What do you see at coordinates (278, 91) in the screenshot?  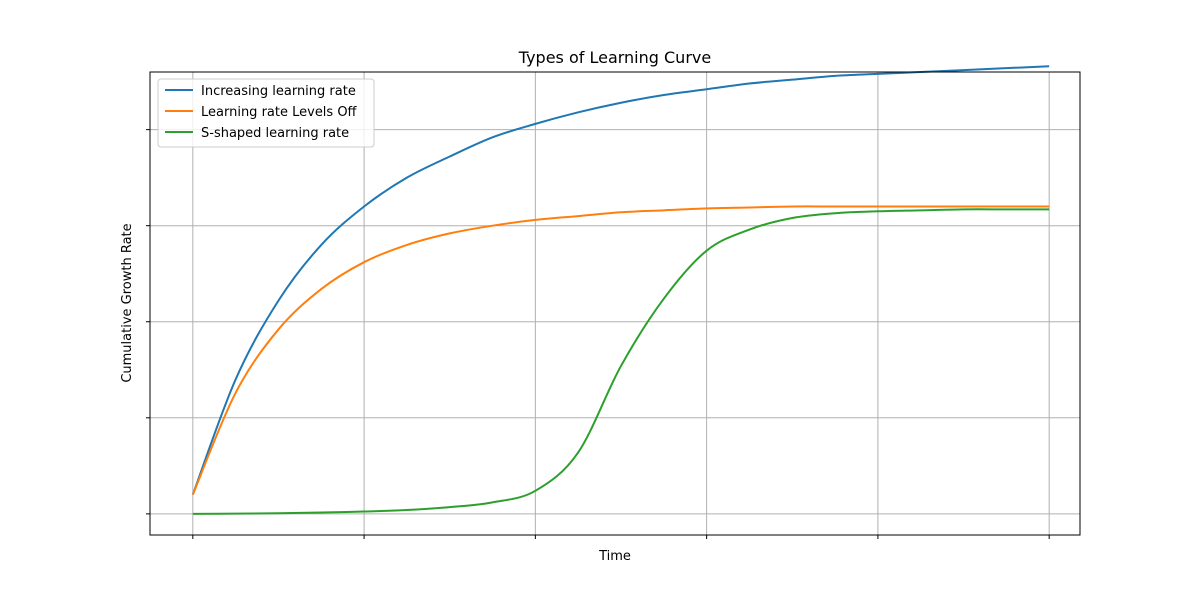 I see `legend-label-increasing: Increasing learning rate` at bounding box center [278, 91].